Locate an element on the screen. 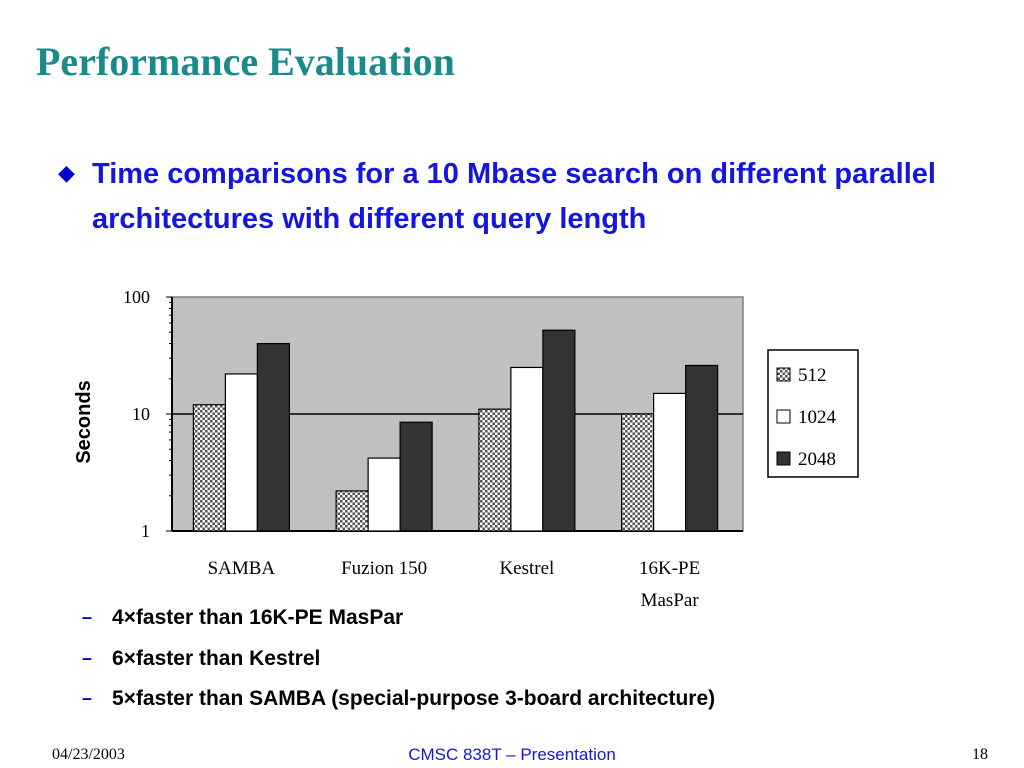  x-tick-label: MasPar is located at coordinates (670, 600).